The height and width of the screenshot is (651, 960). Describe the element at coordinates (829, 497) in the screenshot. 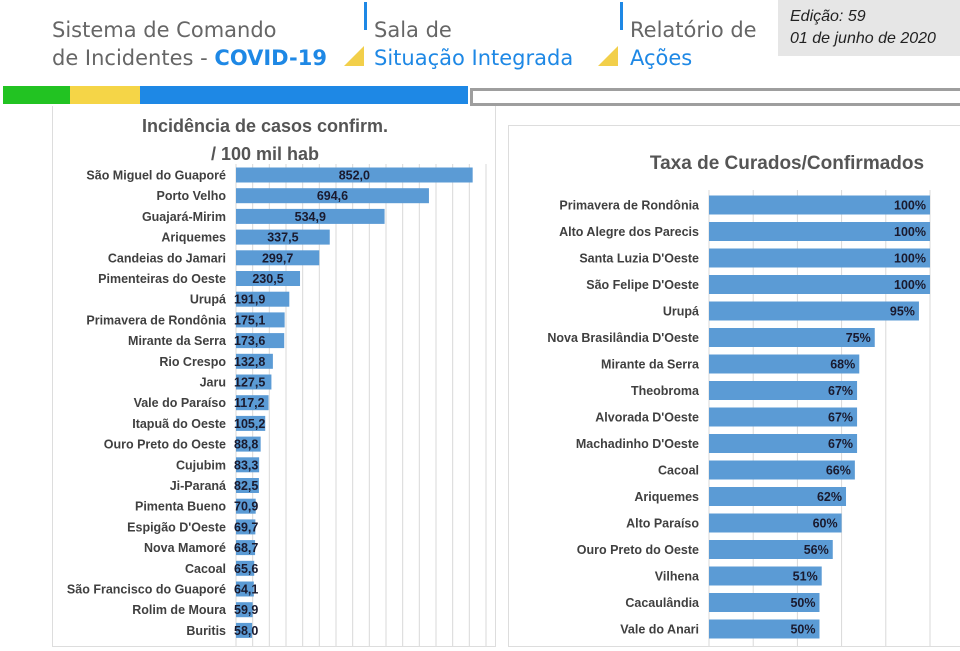

I see `data-label: 62%` at that location.